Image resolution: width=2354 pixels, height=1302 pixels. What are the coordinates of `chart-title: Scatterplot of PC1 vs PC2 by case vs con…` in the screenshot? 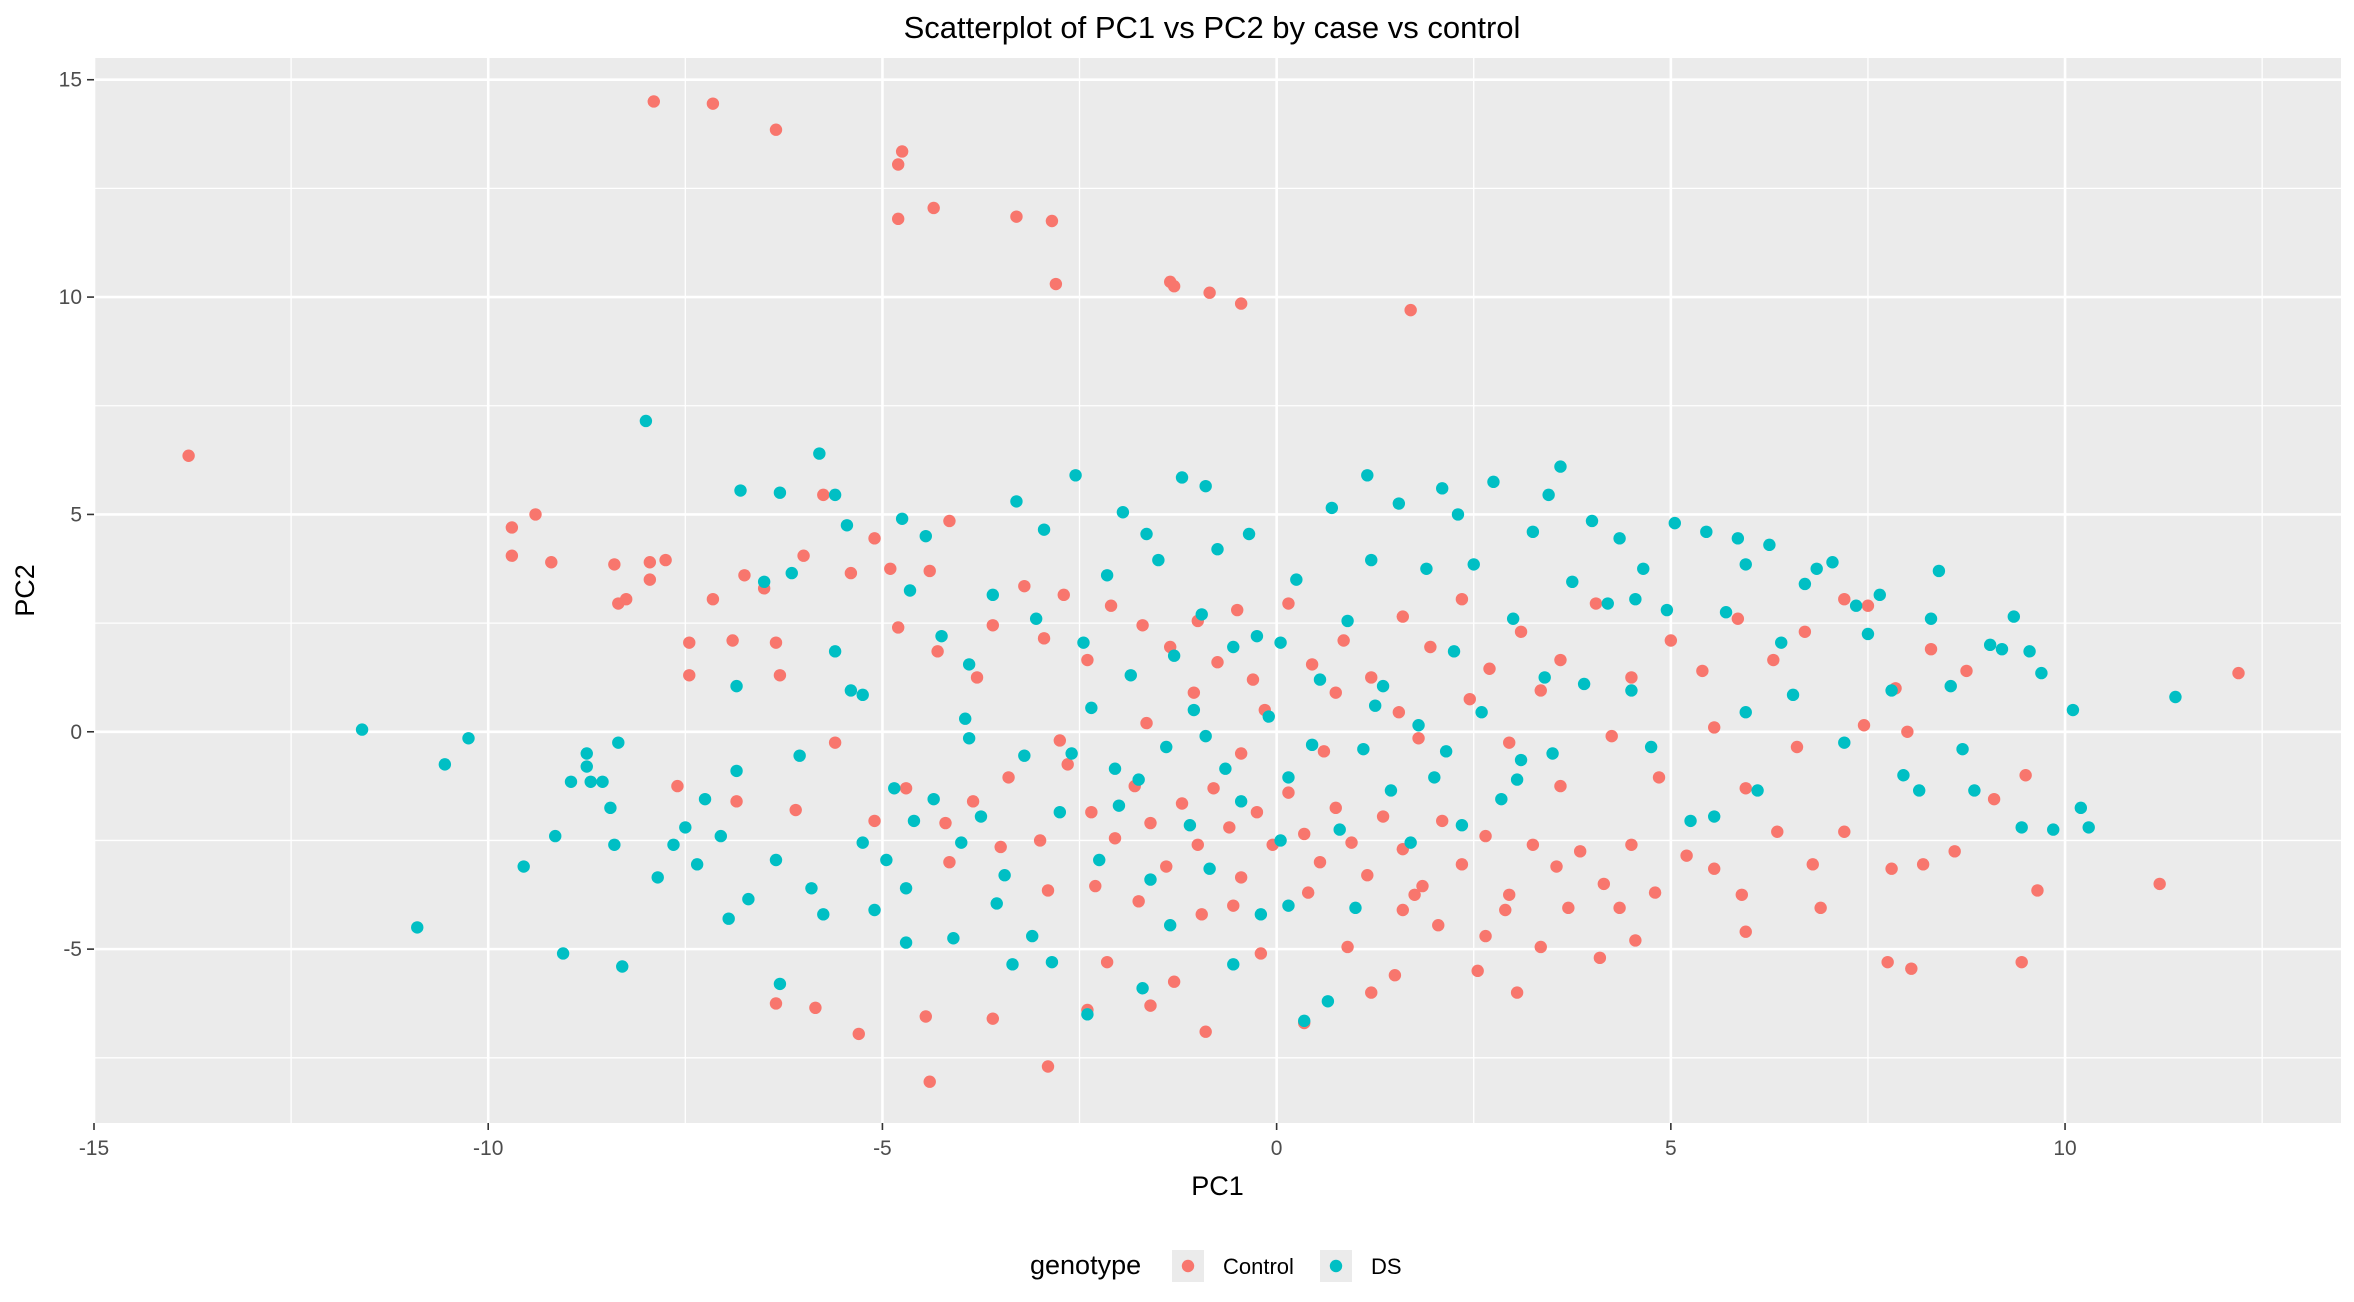 It's located at (1212, 27).